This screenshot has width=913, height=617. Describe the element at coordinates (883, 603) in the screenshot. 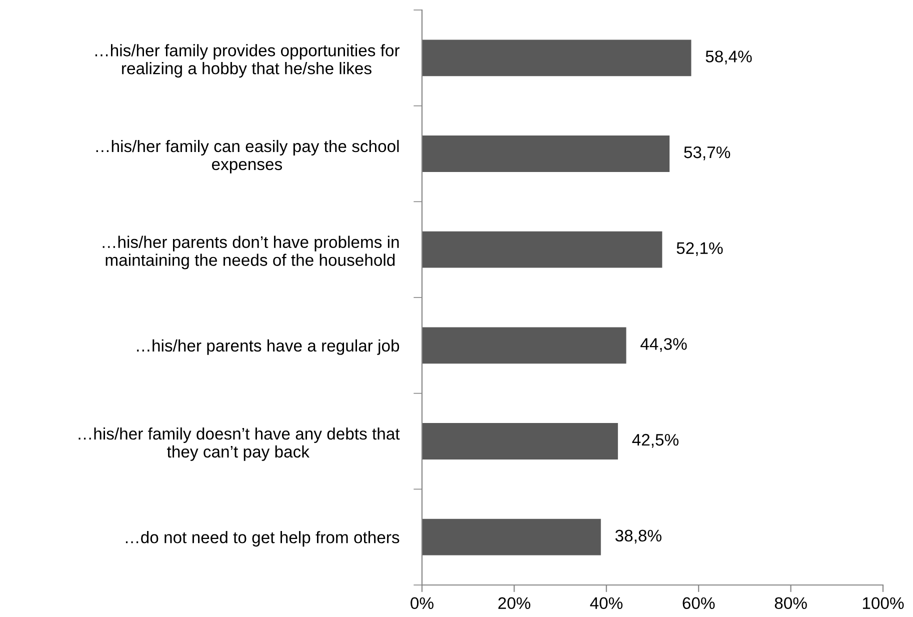

I see `x-tick-label: 100%` at that location.